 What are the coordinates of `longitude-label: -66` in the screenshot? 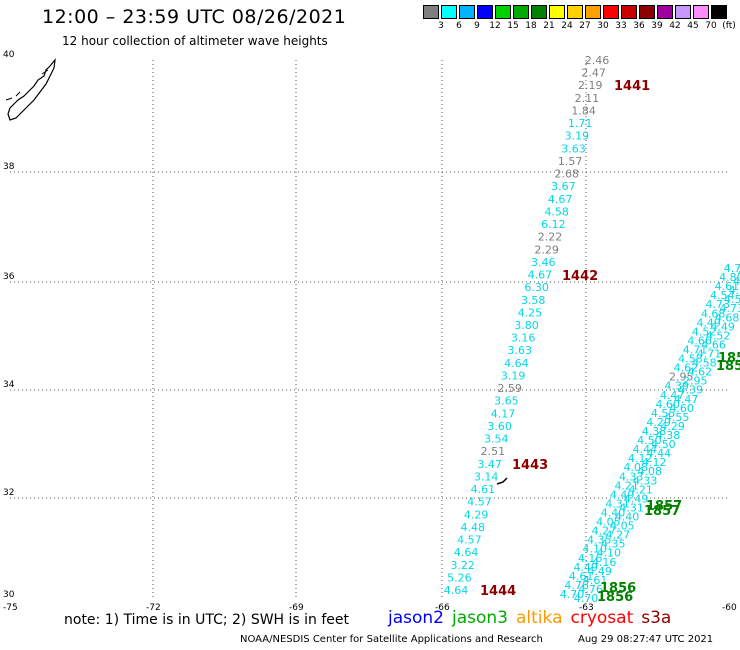 It's located at (442, 608).